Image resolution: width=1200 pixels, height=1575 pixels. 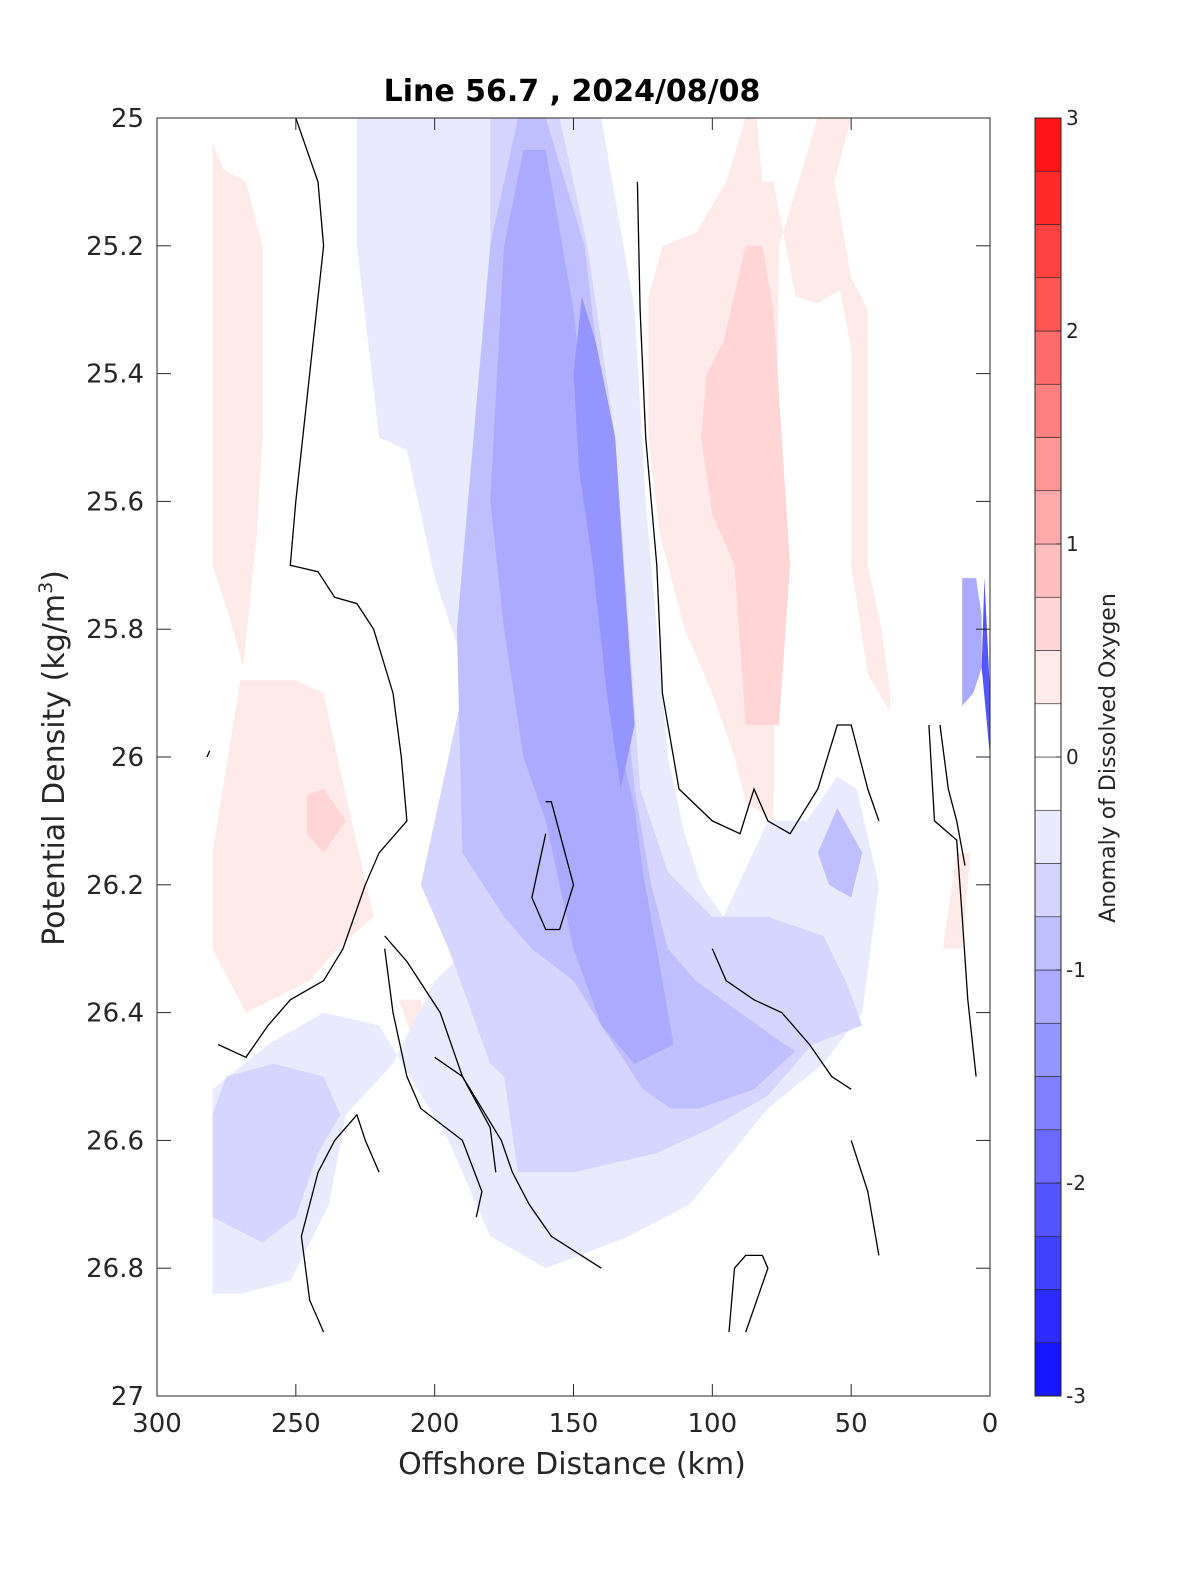 I want to click on y-axis-title-superscript: 3, so click(x=46, y=588).